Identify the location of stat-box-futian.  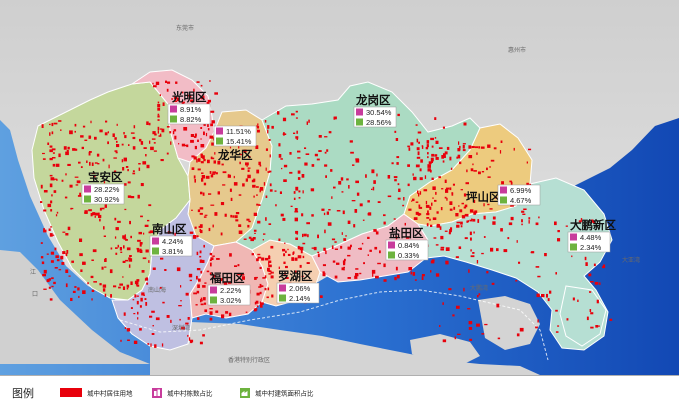
(229, 295).